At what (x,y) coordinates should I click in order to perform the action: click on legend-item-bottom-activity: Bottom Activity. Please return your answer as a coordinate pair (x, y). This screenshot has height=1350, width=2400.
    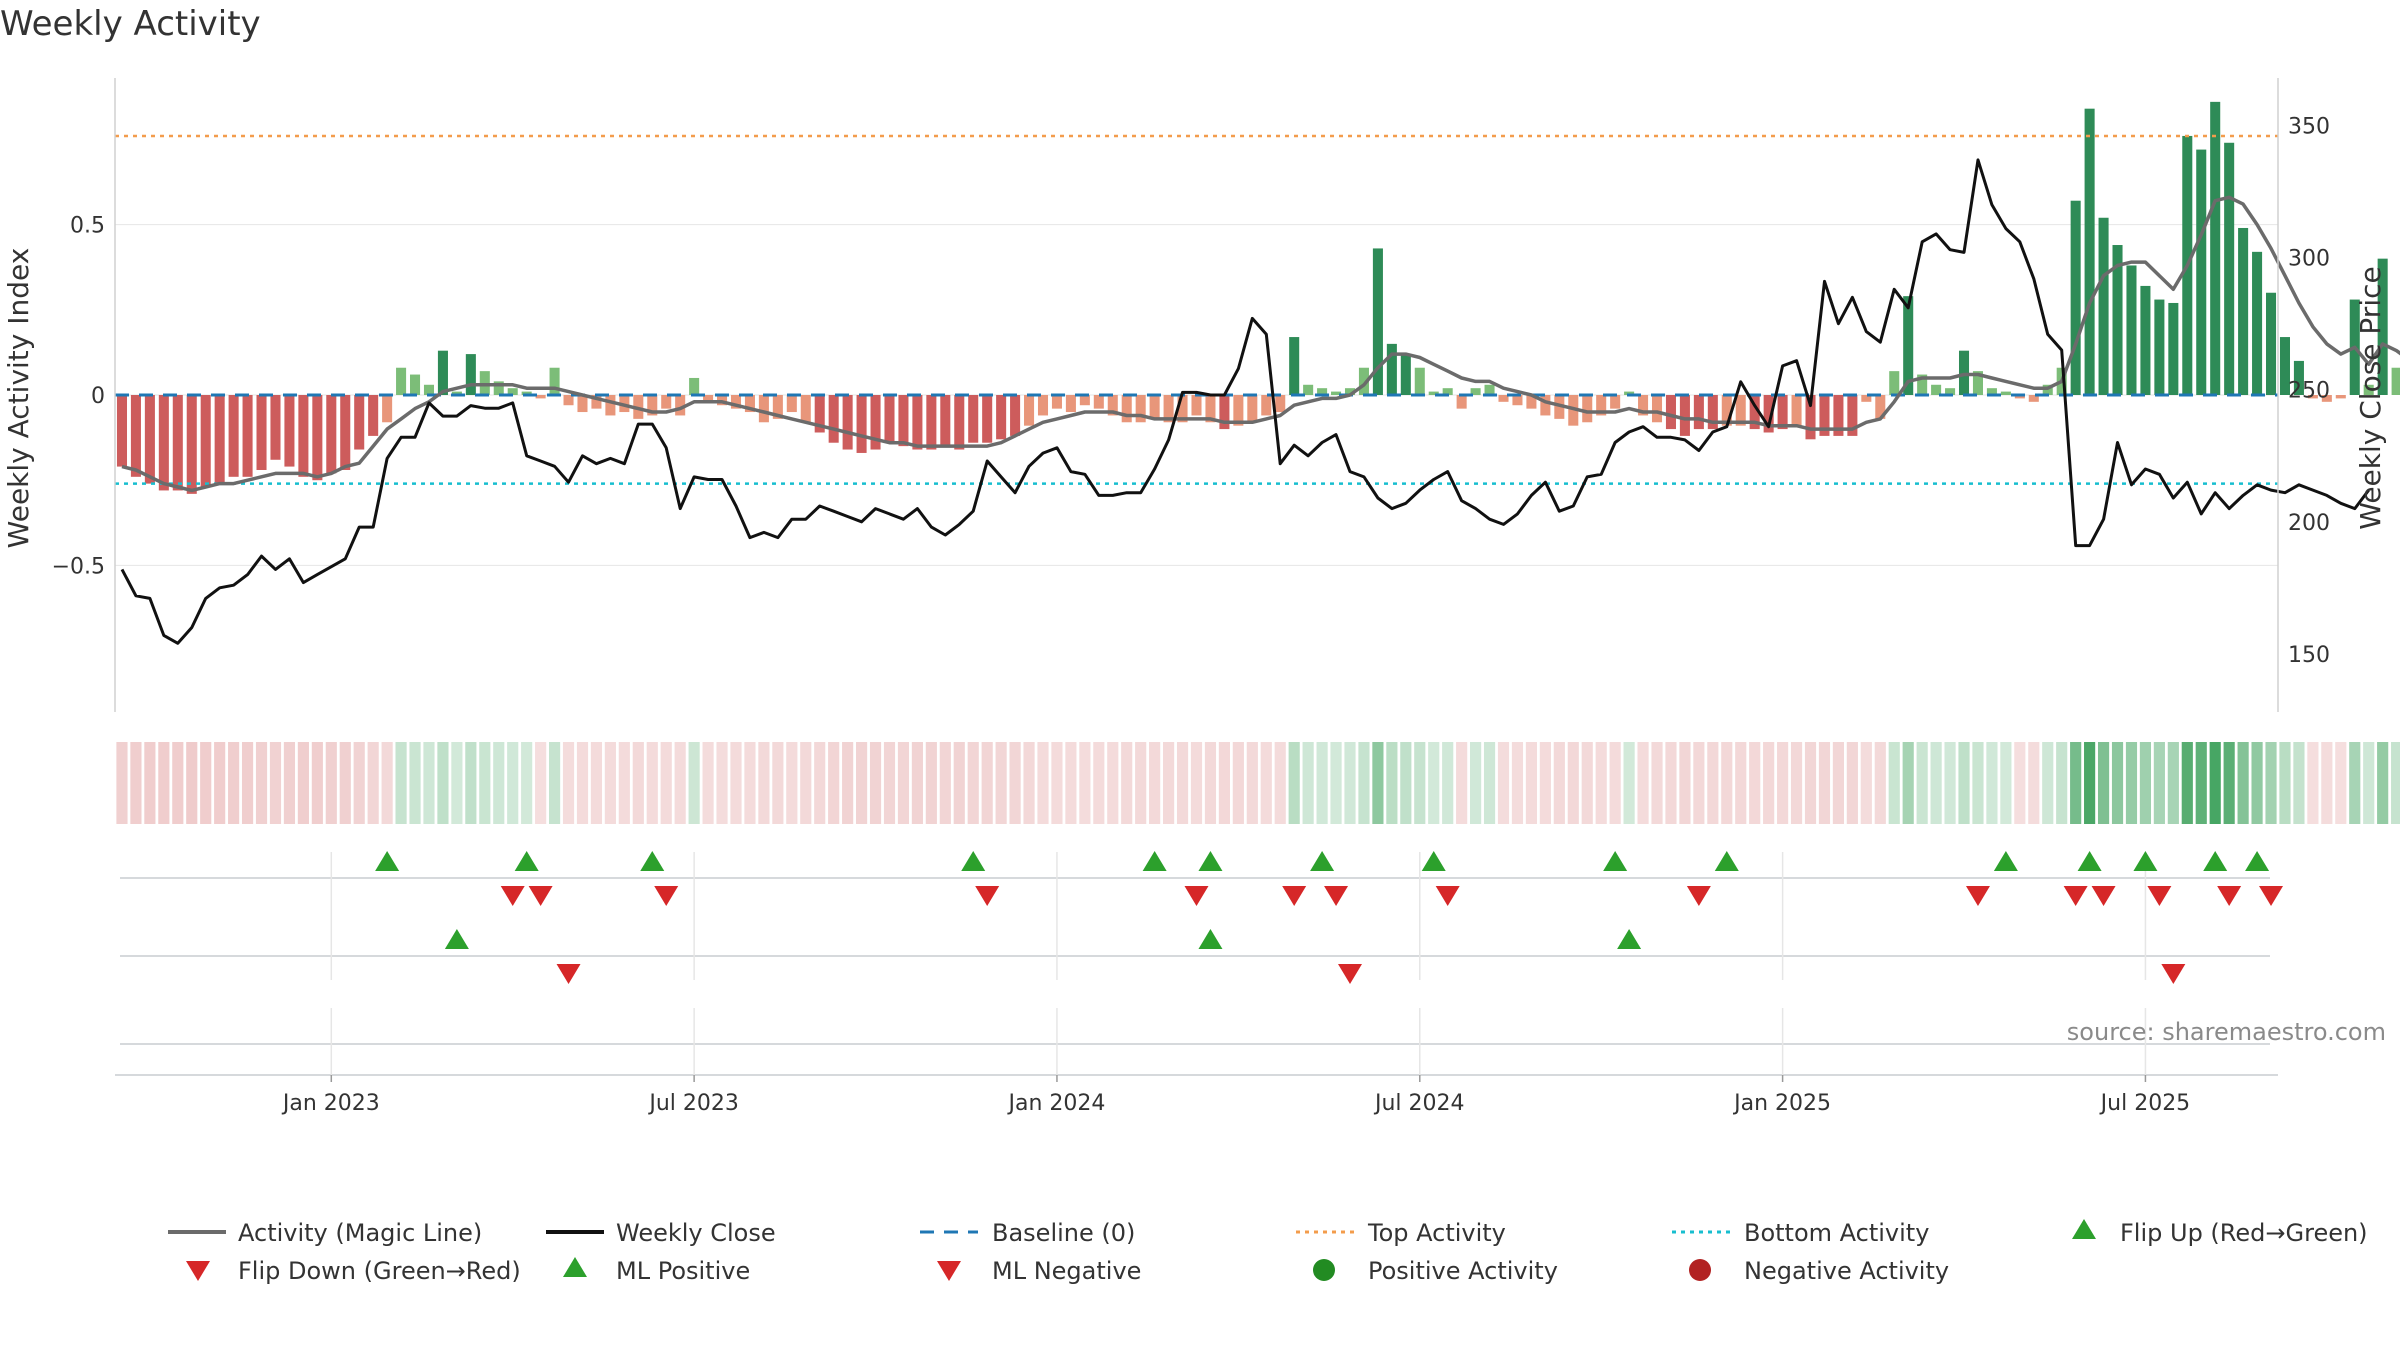
    Looking at the image, I should click on (1800, 1233).